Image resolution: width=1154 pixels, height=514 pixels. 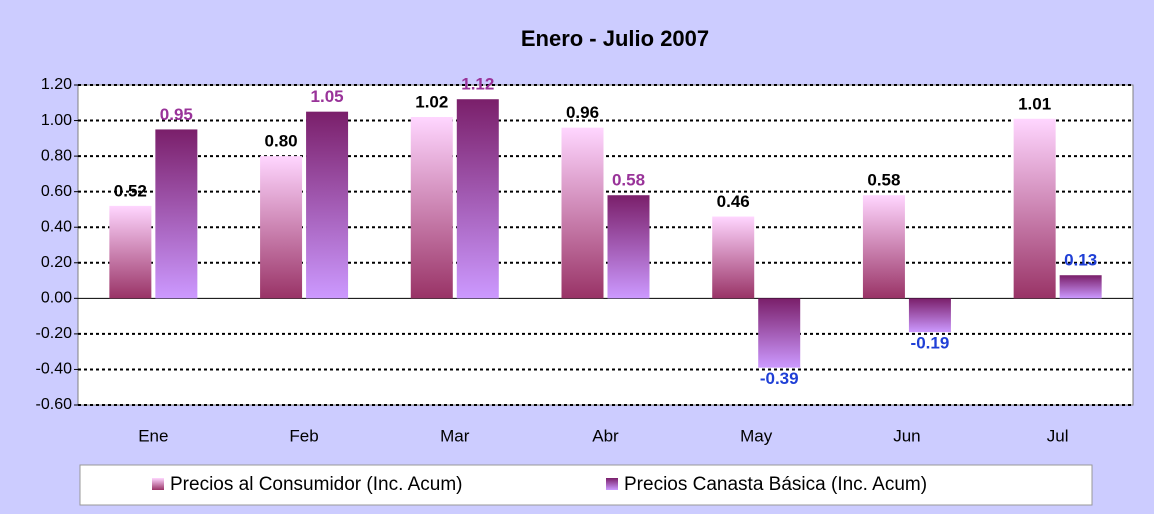 What do you see at coordinates (605, 435) in the screenshot?
I see `x-tick-label: Abr` at bounding box center [605, 435].